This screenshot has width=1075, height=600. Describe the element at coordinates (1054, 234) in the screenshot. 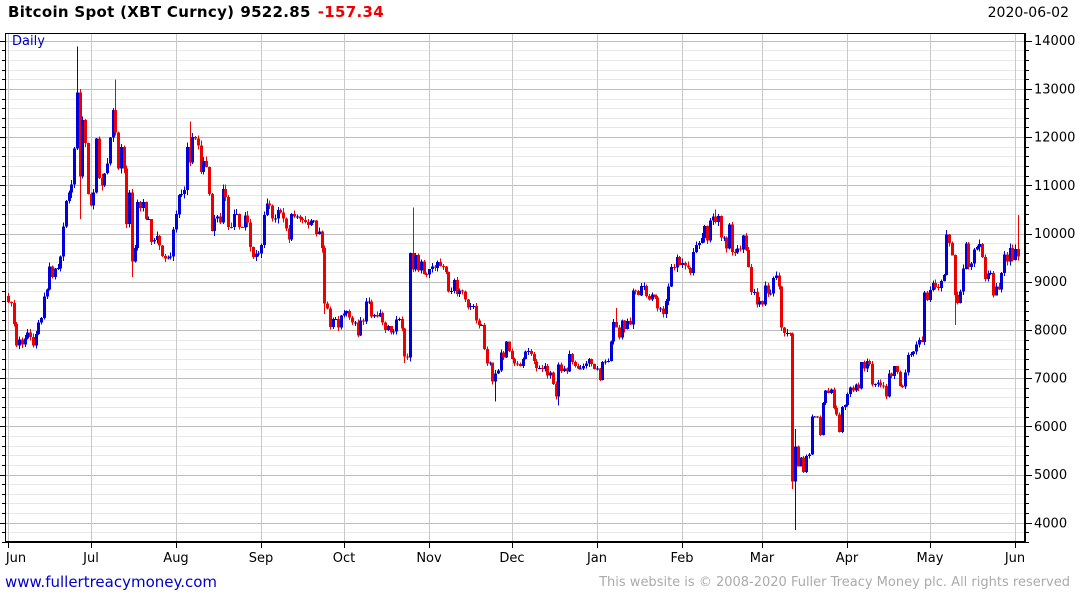

I see `svg-text: 10000` at that location.